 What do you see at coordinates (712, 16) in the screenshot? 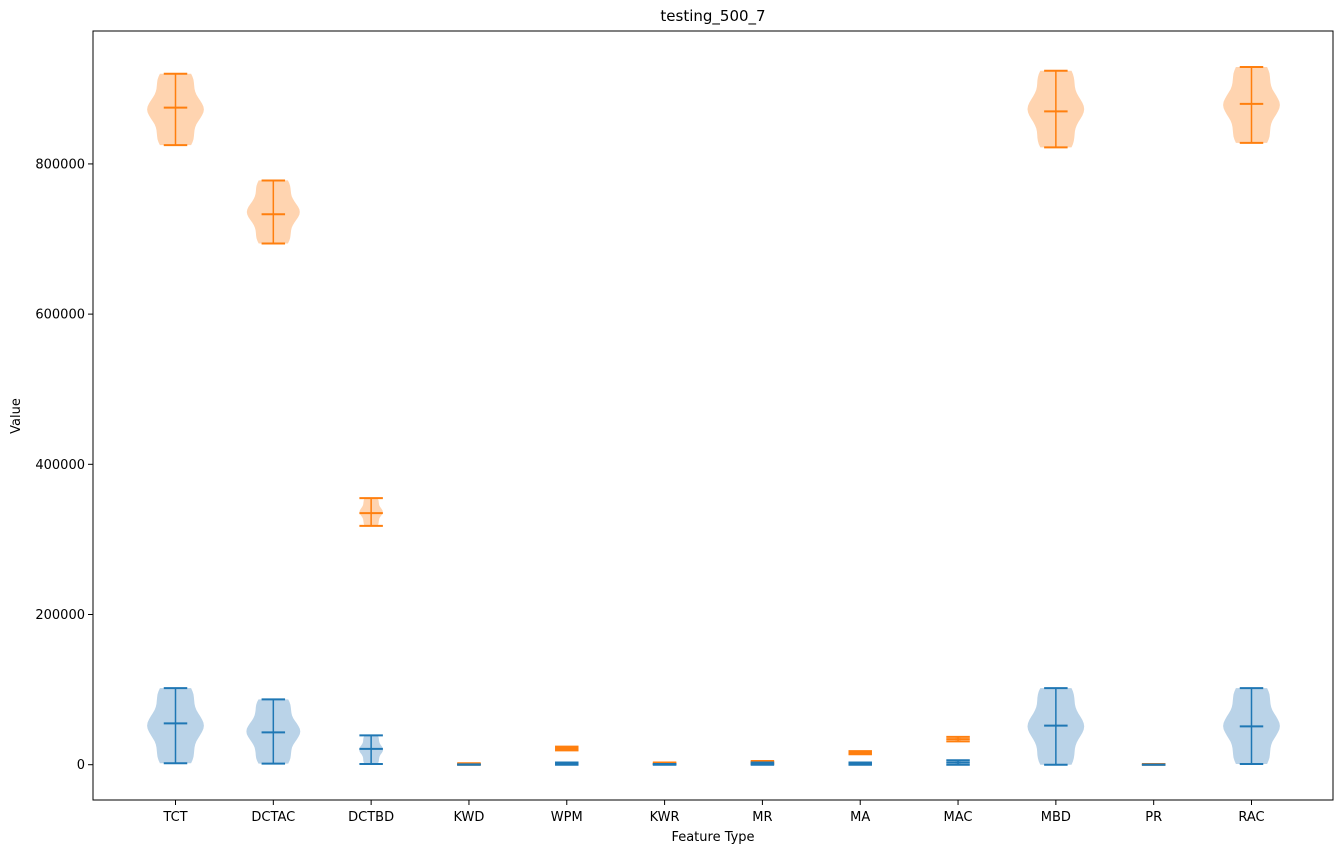
I see `chart-title: testing_500_7` at bounding box center [712, 16].